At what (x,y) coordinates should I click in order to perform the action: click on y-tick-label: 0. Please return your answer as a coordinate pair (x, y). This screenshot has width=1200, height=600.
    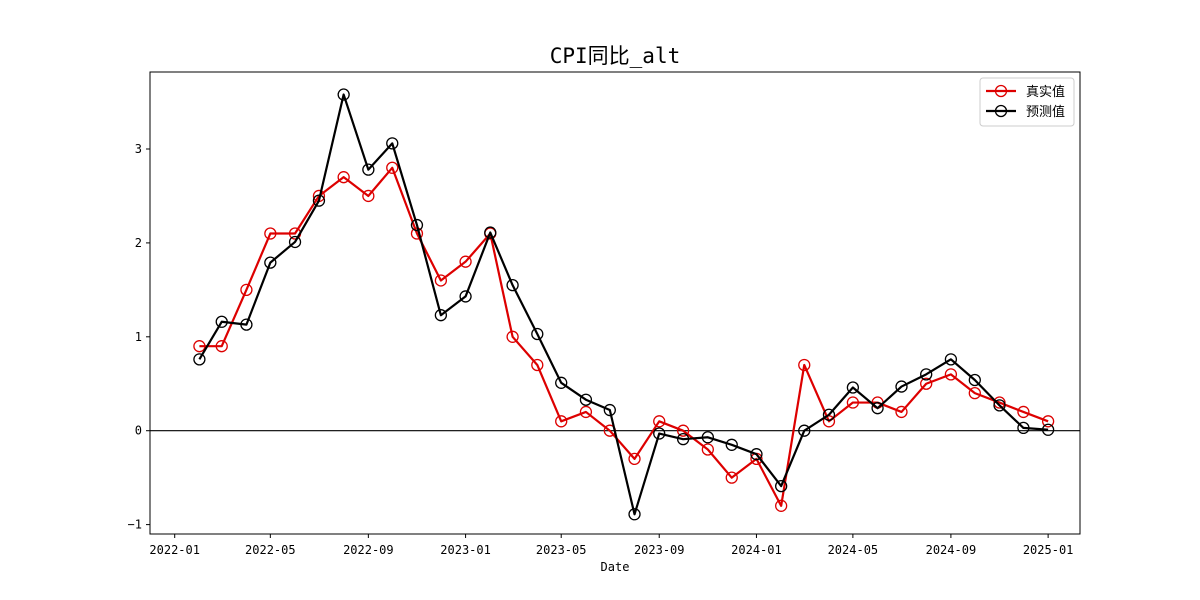
    Looking at the image, I should click on (138, 431).